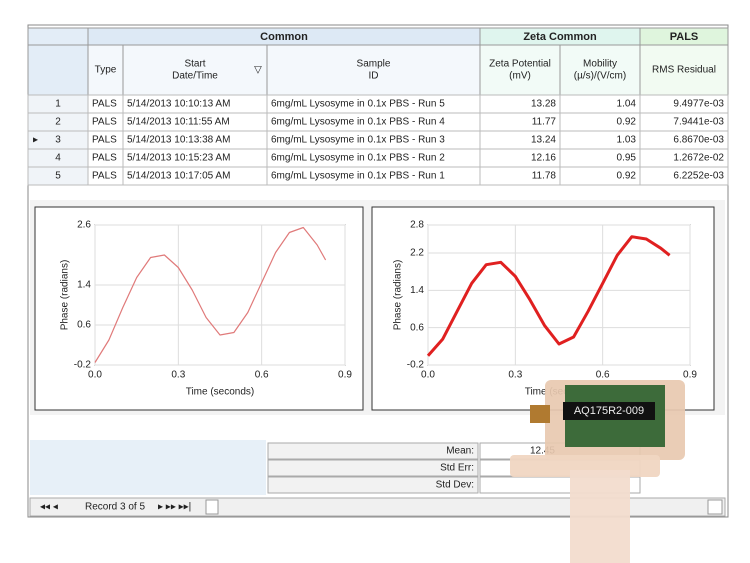 The image size is (750, 563). I want to click on cell-text: 13.28, so click(543, 104).